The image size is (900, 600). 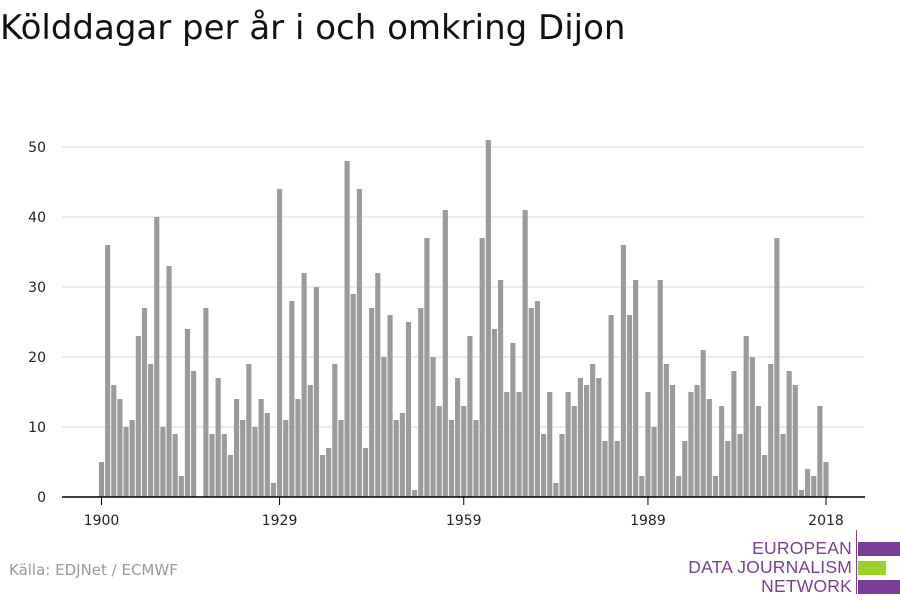 I want to click on x-tick-label: 1900, so click(x=102, y=521).